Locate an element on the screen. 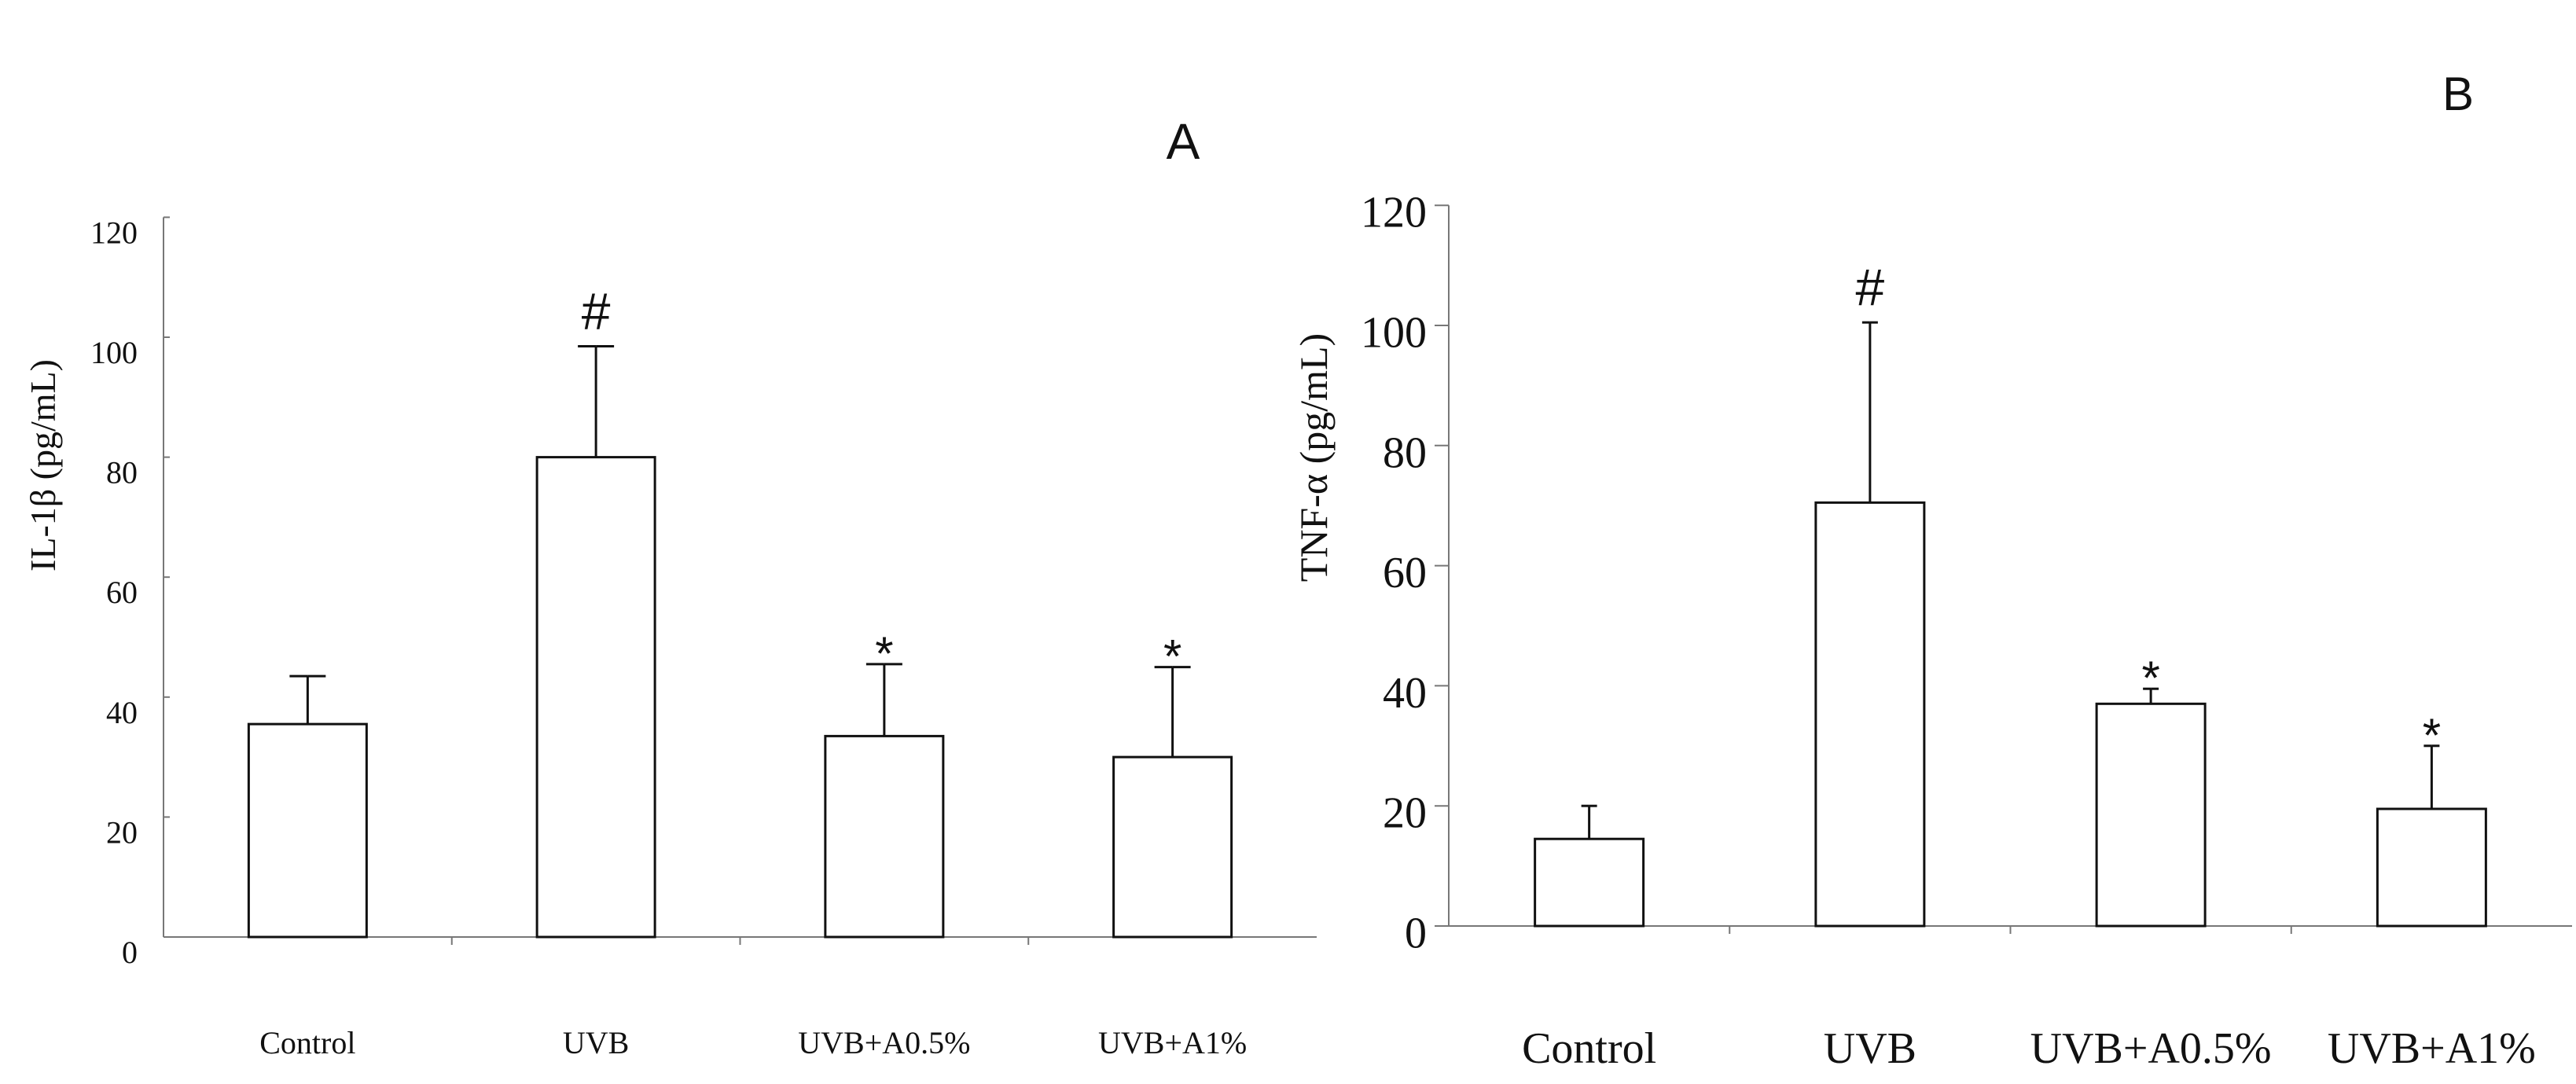 This screenshot has width=2576, height=1084. y-axis-label: TNF-α (pg/mL) is located at coordinates (1314, 457).